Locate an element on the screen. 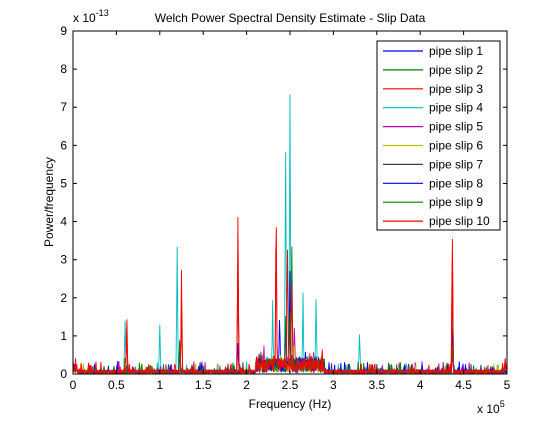 The height and width of the screenshot is (425, 560). y-tick-label: 8 is located at coordinates (63, 69).